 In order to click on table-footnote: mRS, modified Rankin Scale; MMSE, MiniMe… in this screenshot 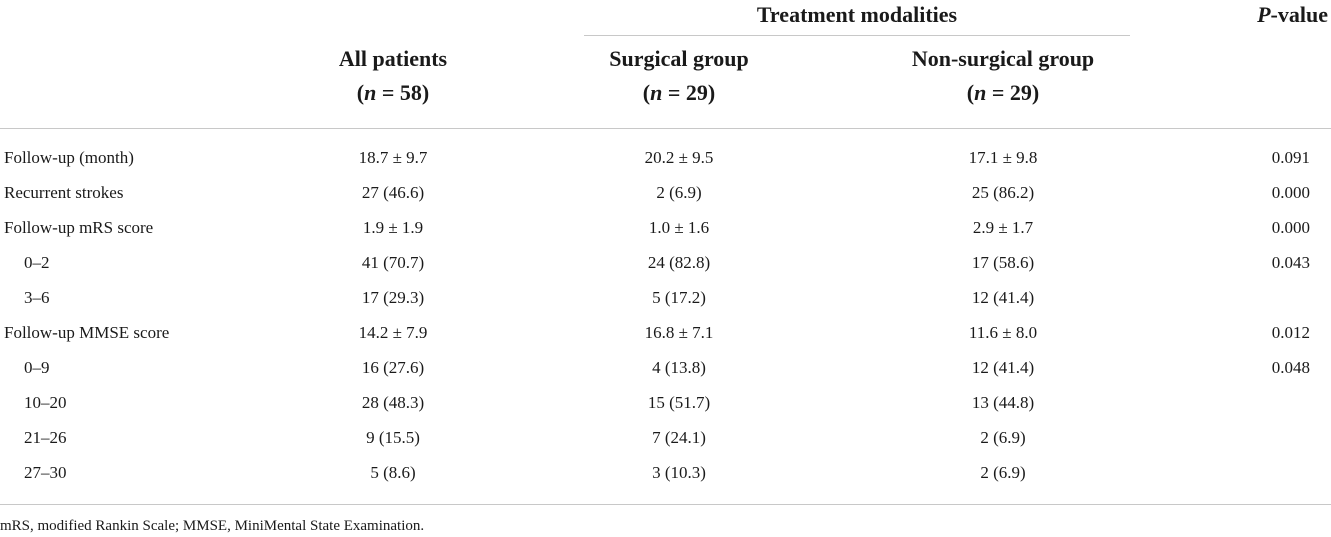, I will do `click(212, 526)`.